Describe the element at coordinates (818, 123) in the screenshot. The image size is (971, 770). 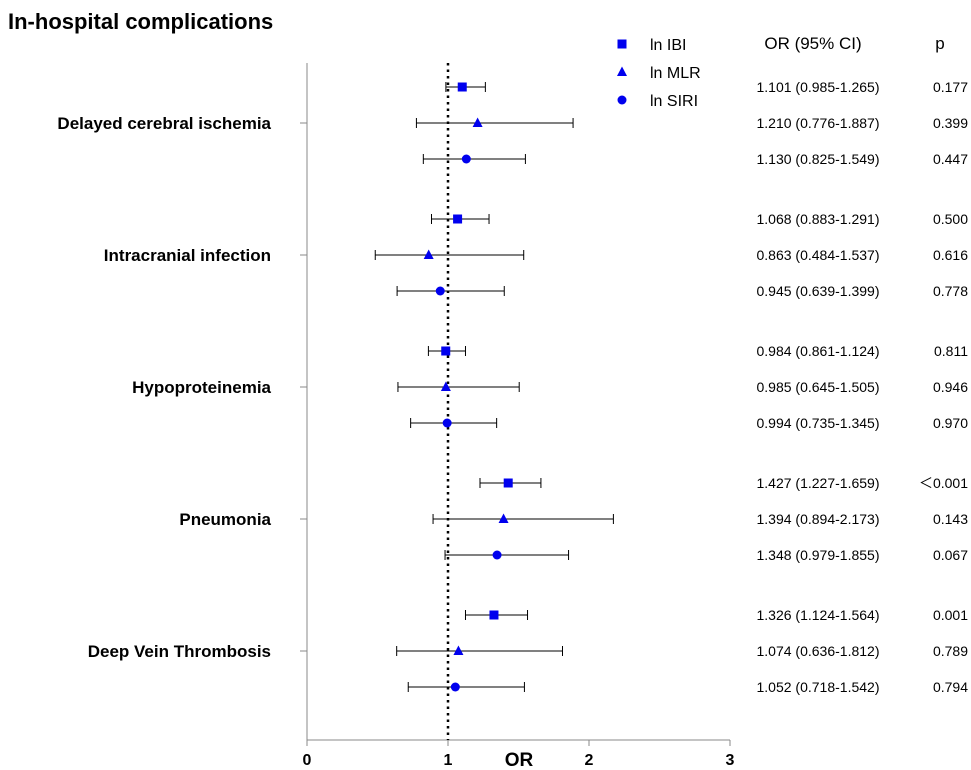
I see `or-ci-value: 1.210 (0.776-1.887)` at that location.